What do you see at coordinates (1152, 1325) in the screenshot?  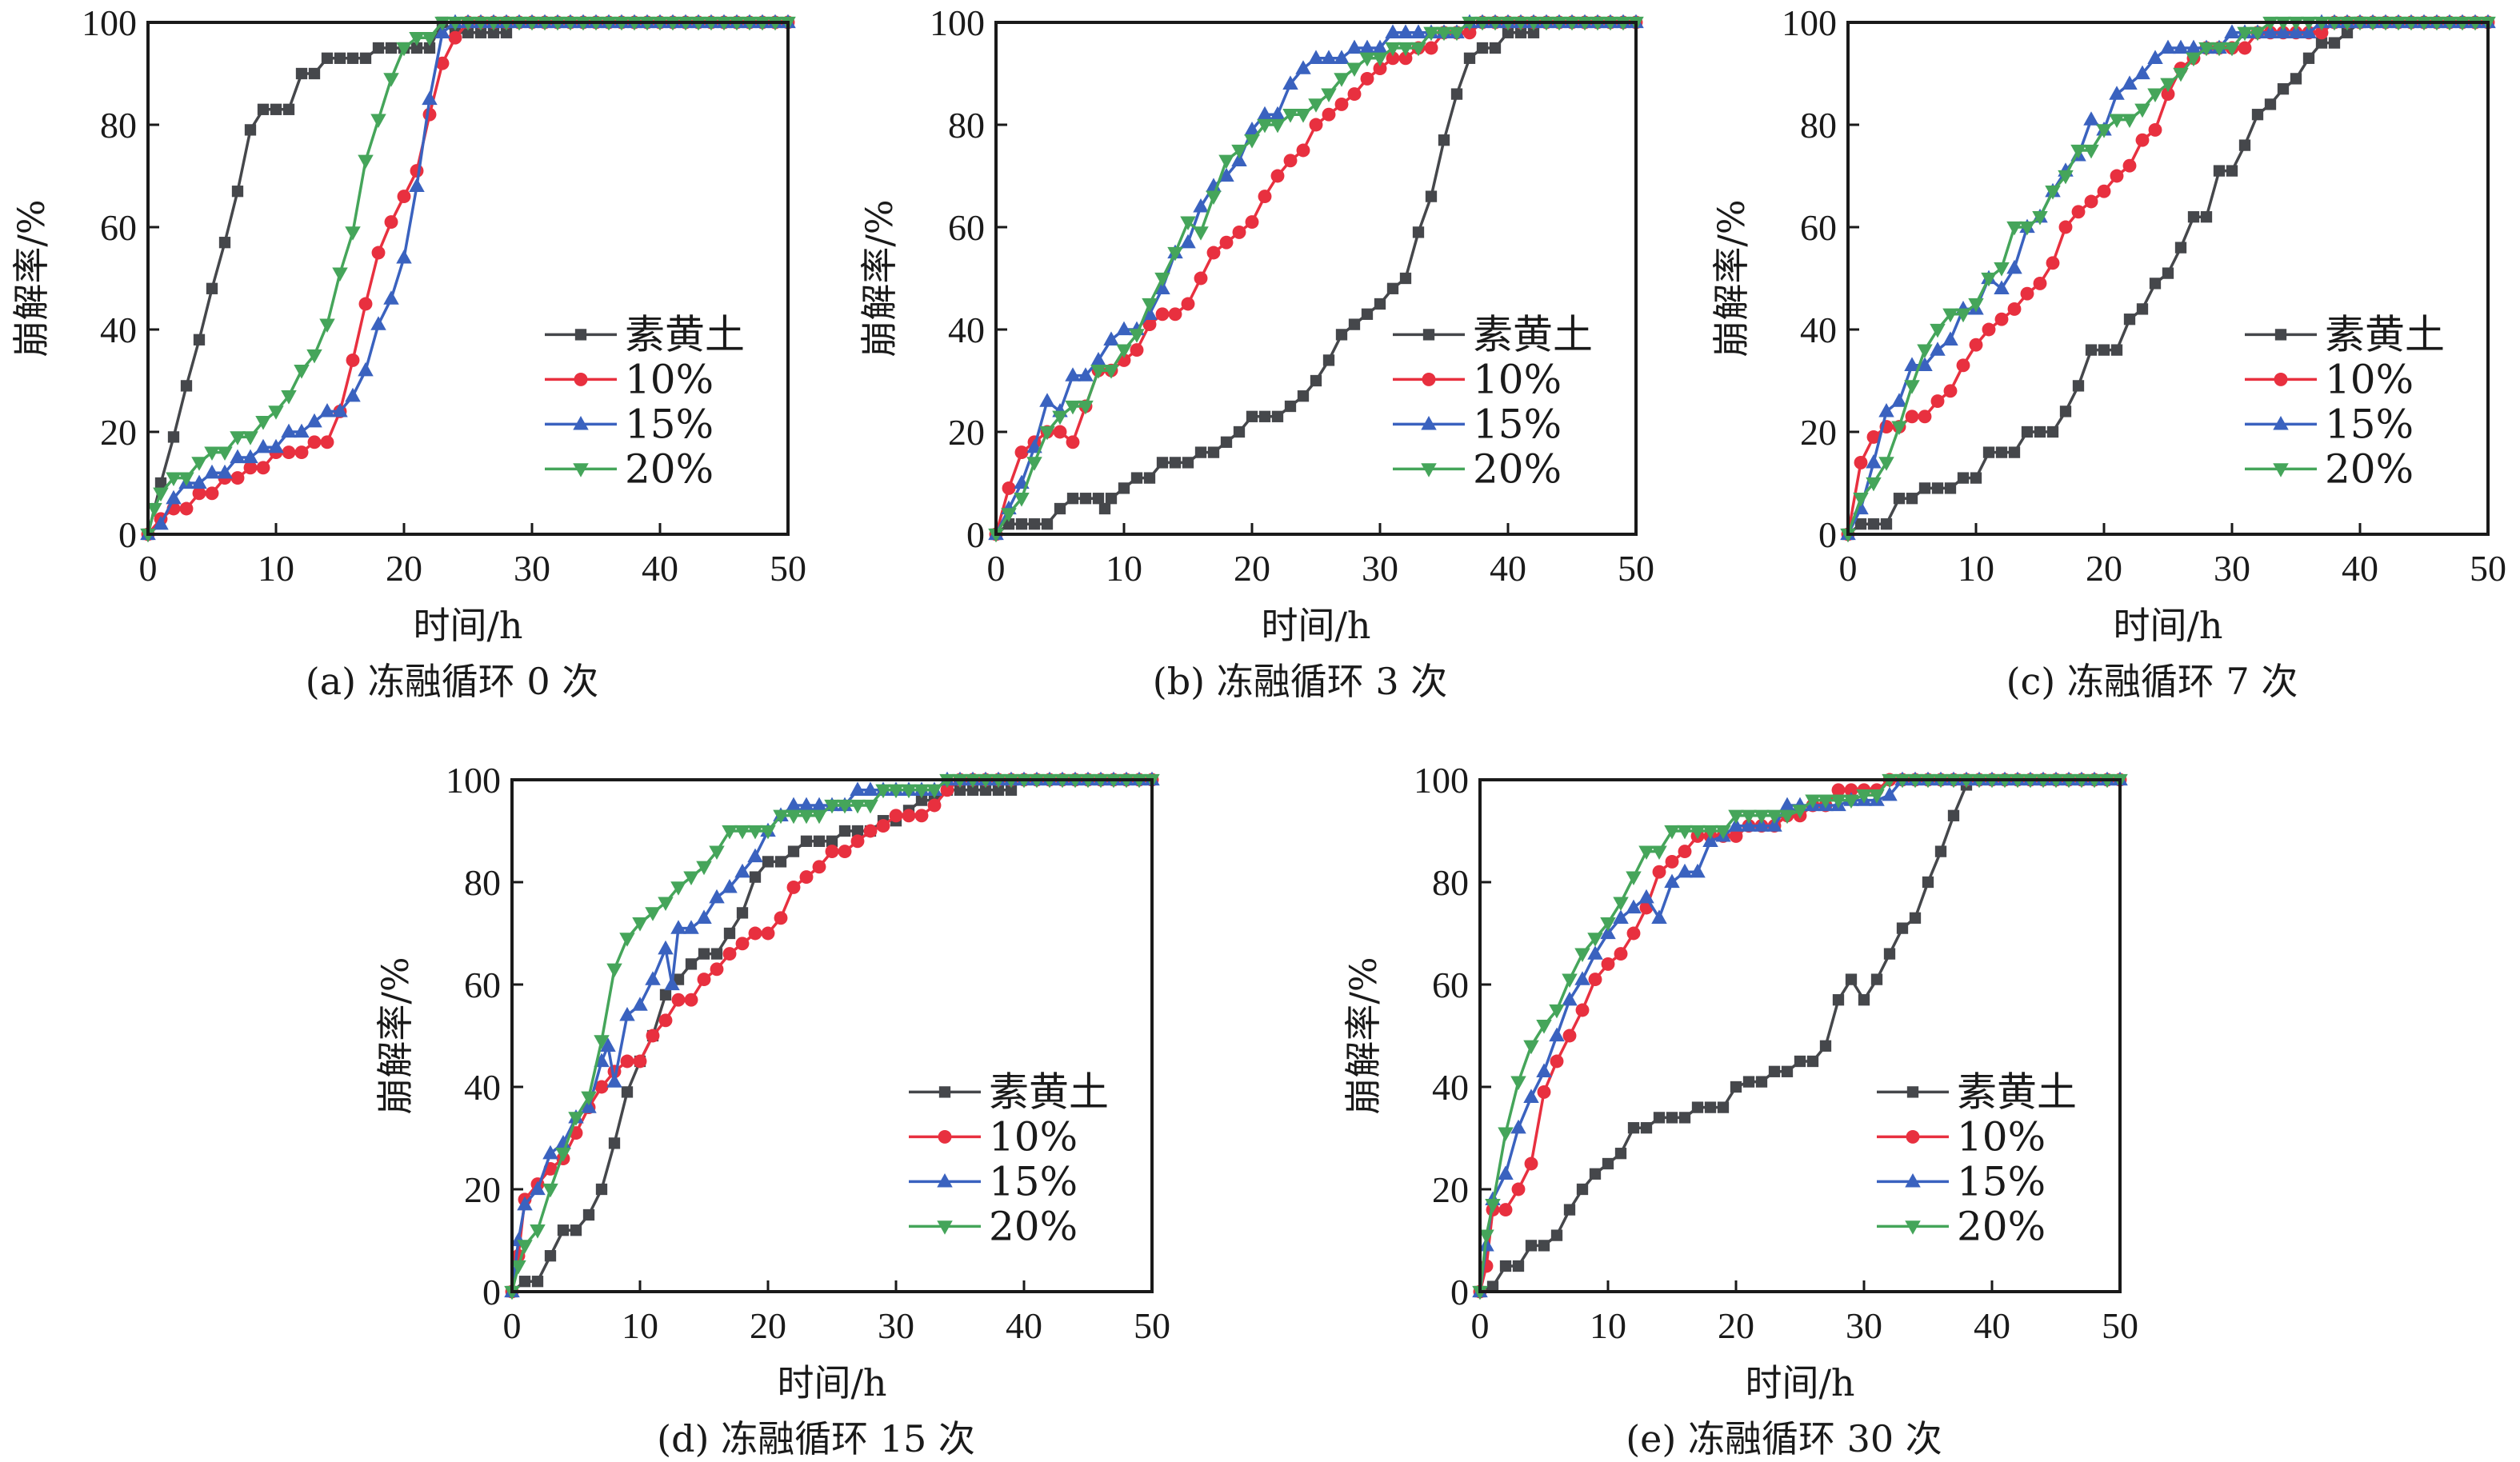 I see `x-tick-label: 50` at bounding box center [1152, 1325].